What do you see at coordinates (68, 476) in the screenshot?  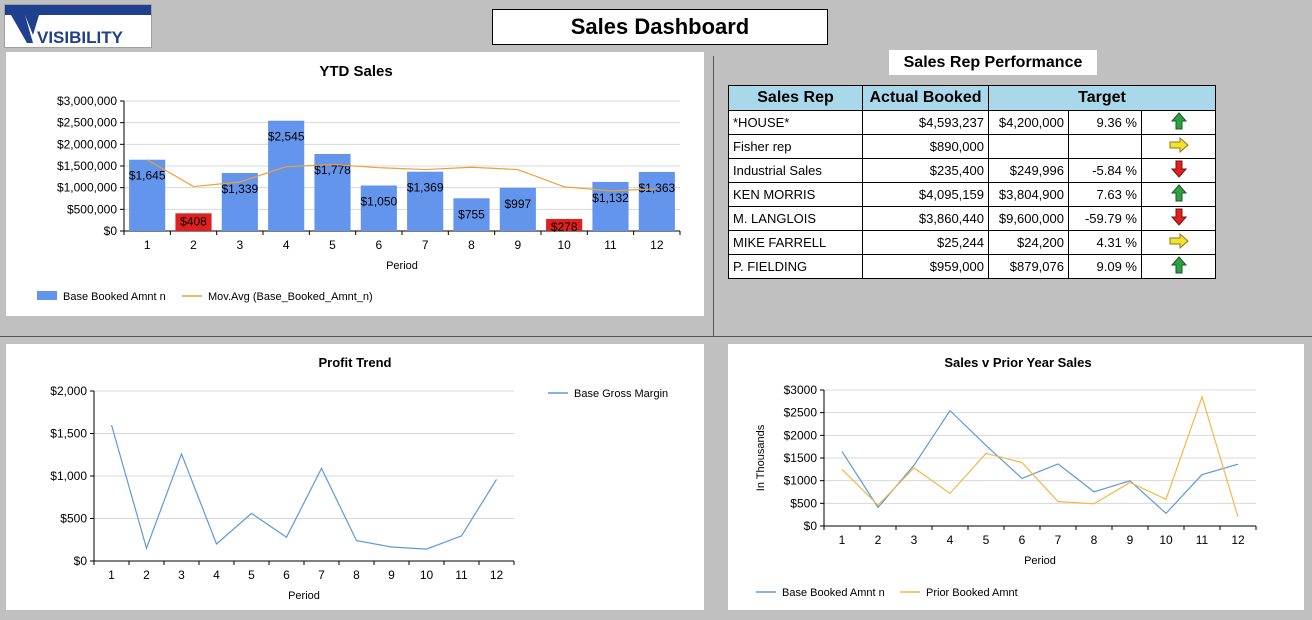 I see `y-tick-label: $1,000` at bounding box center [68, 476].